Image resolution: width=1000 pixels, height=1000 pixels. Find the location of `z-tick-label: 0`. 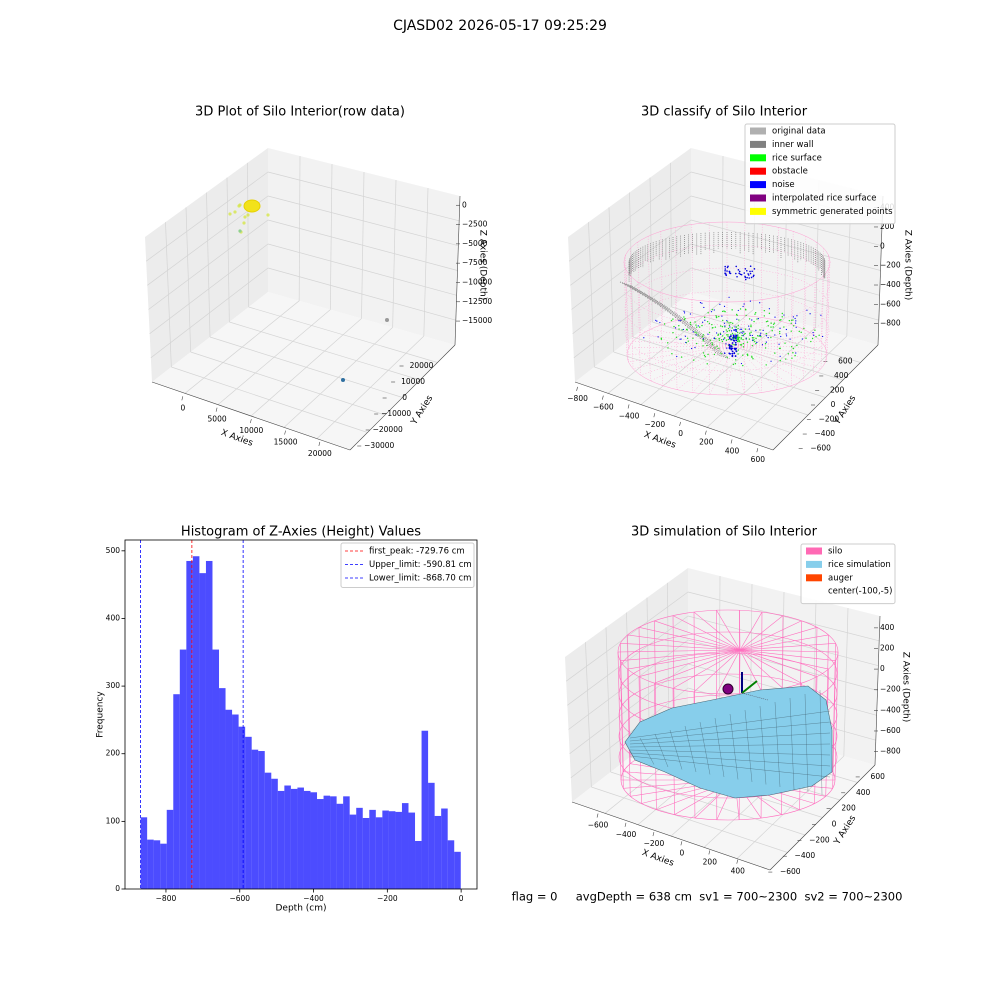

z-tick-label: 0 is located at coordinates (464, 204).